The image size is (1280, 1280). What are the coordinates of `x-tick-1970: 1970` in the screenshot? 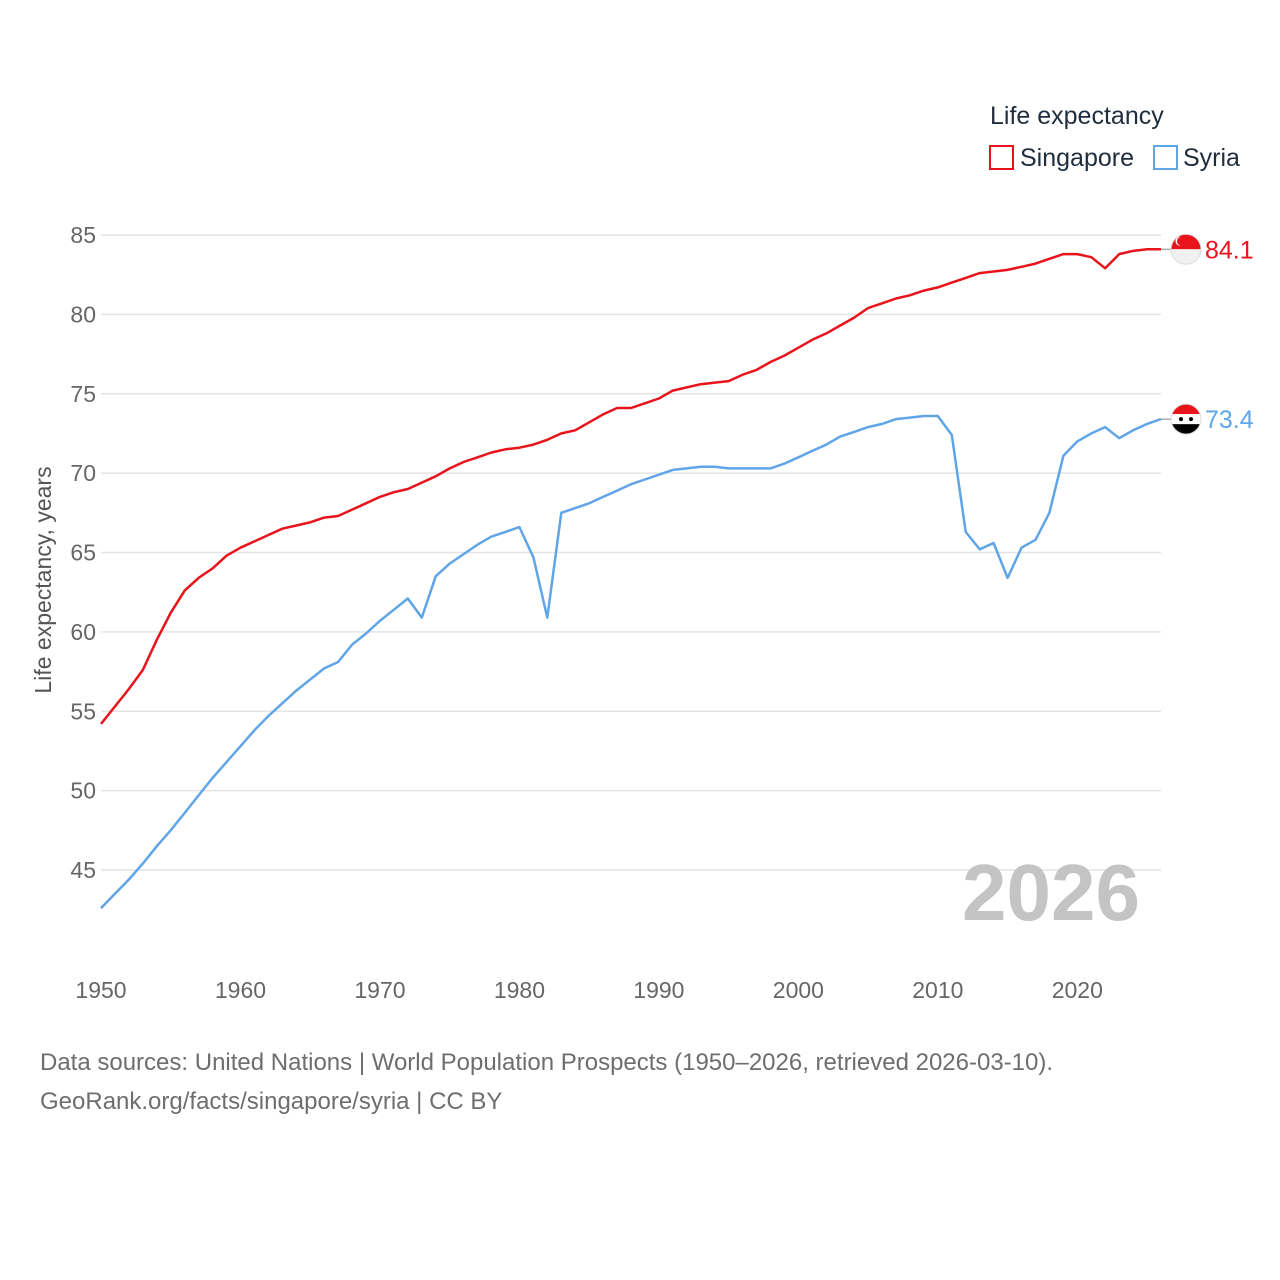 It's located at (379, 990).